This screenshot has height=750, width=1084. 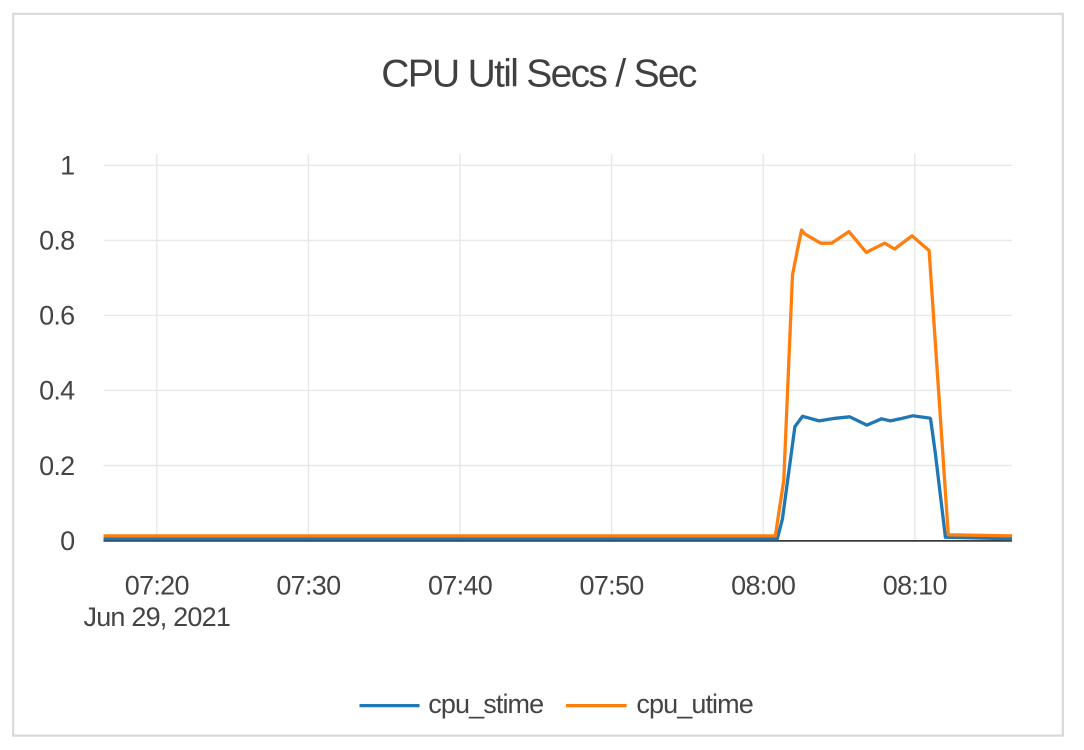 What do you see at coordinates (539, 74) in the screenshot?
I see `svg-text: CPU Util Secs / Sec` at bounding box center [539, 74].